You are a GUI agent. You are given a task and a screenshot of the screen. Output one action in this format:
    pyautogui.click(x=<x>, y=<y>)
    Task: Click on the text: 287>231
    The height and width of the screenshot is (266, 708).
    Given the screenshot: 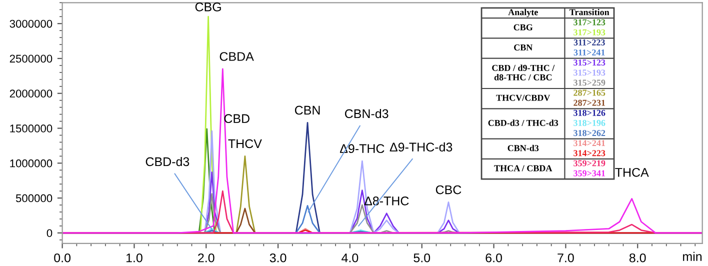 What is the action you would take?
    pyautogui.click(x=590, y=103)
    